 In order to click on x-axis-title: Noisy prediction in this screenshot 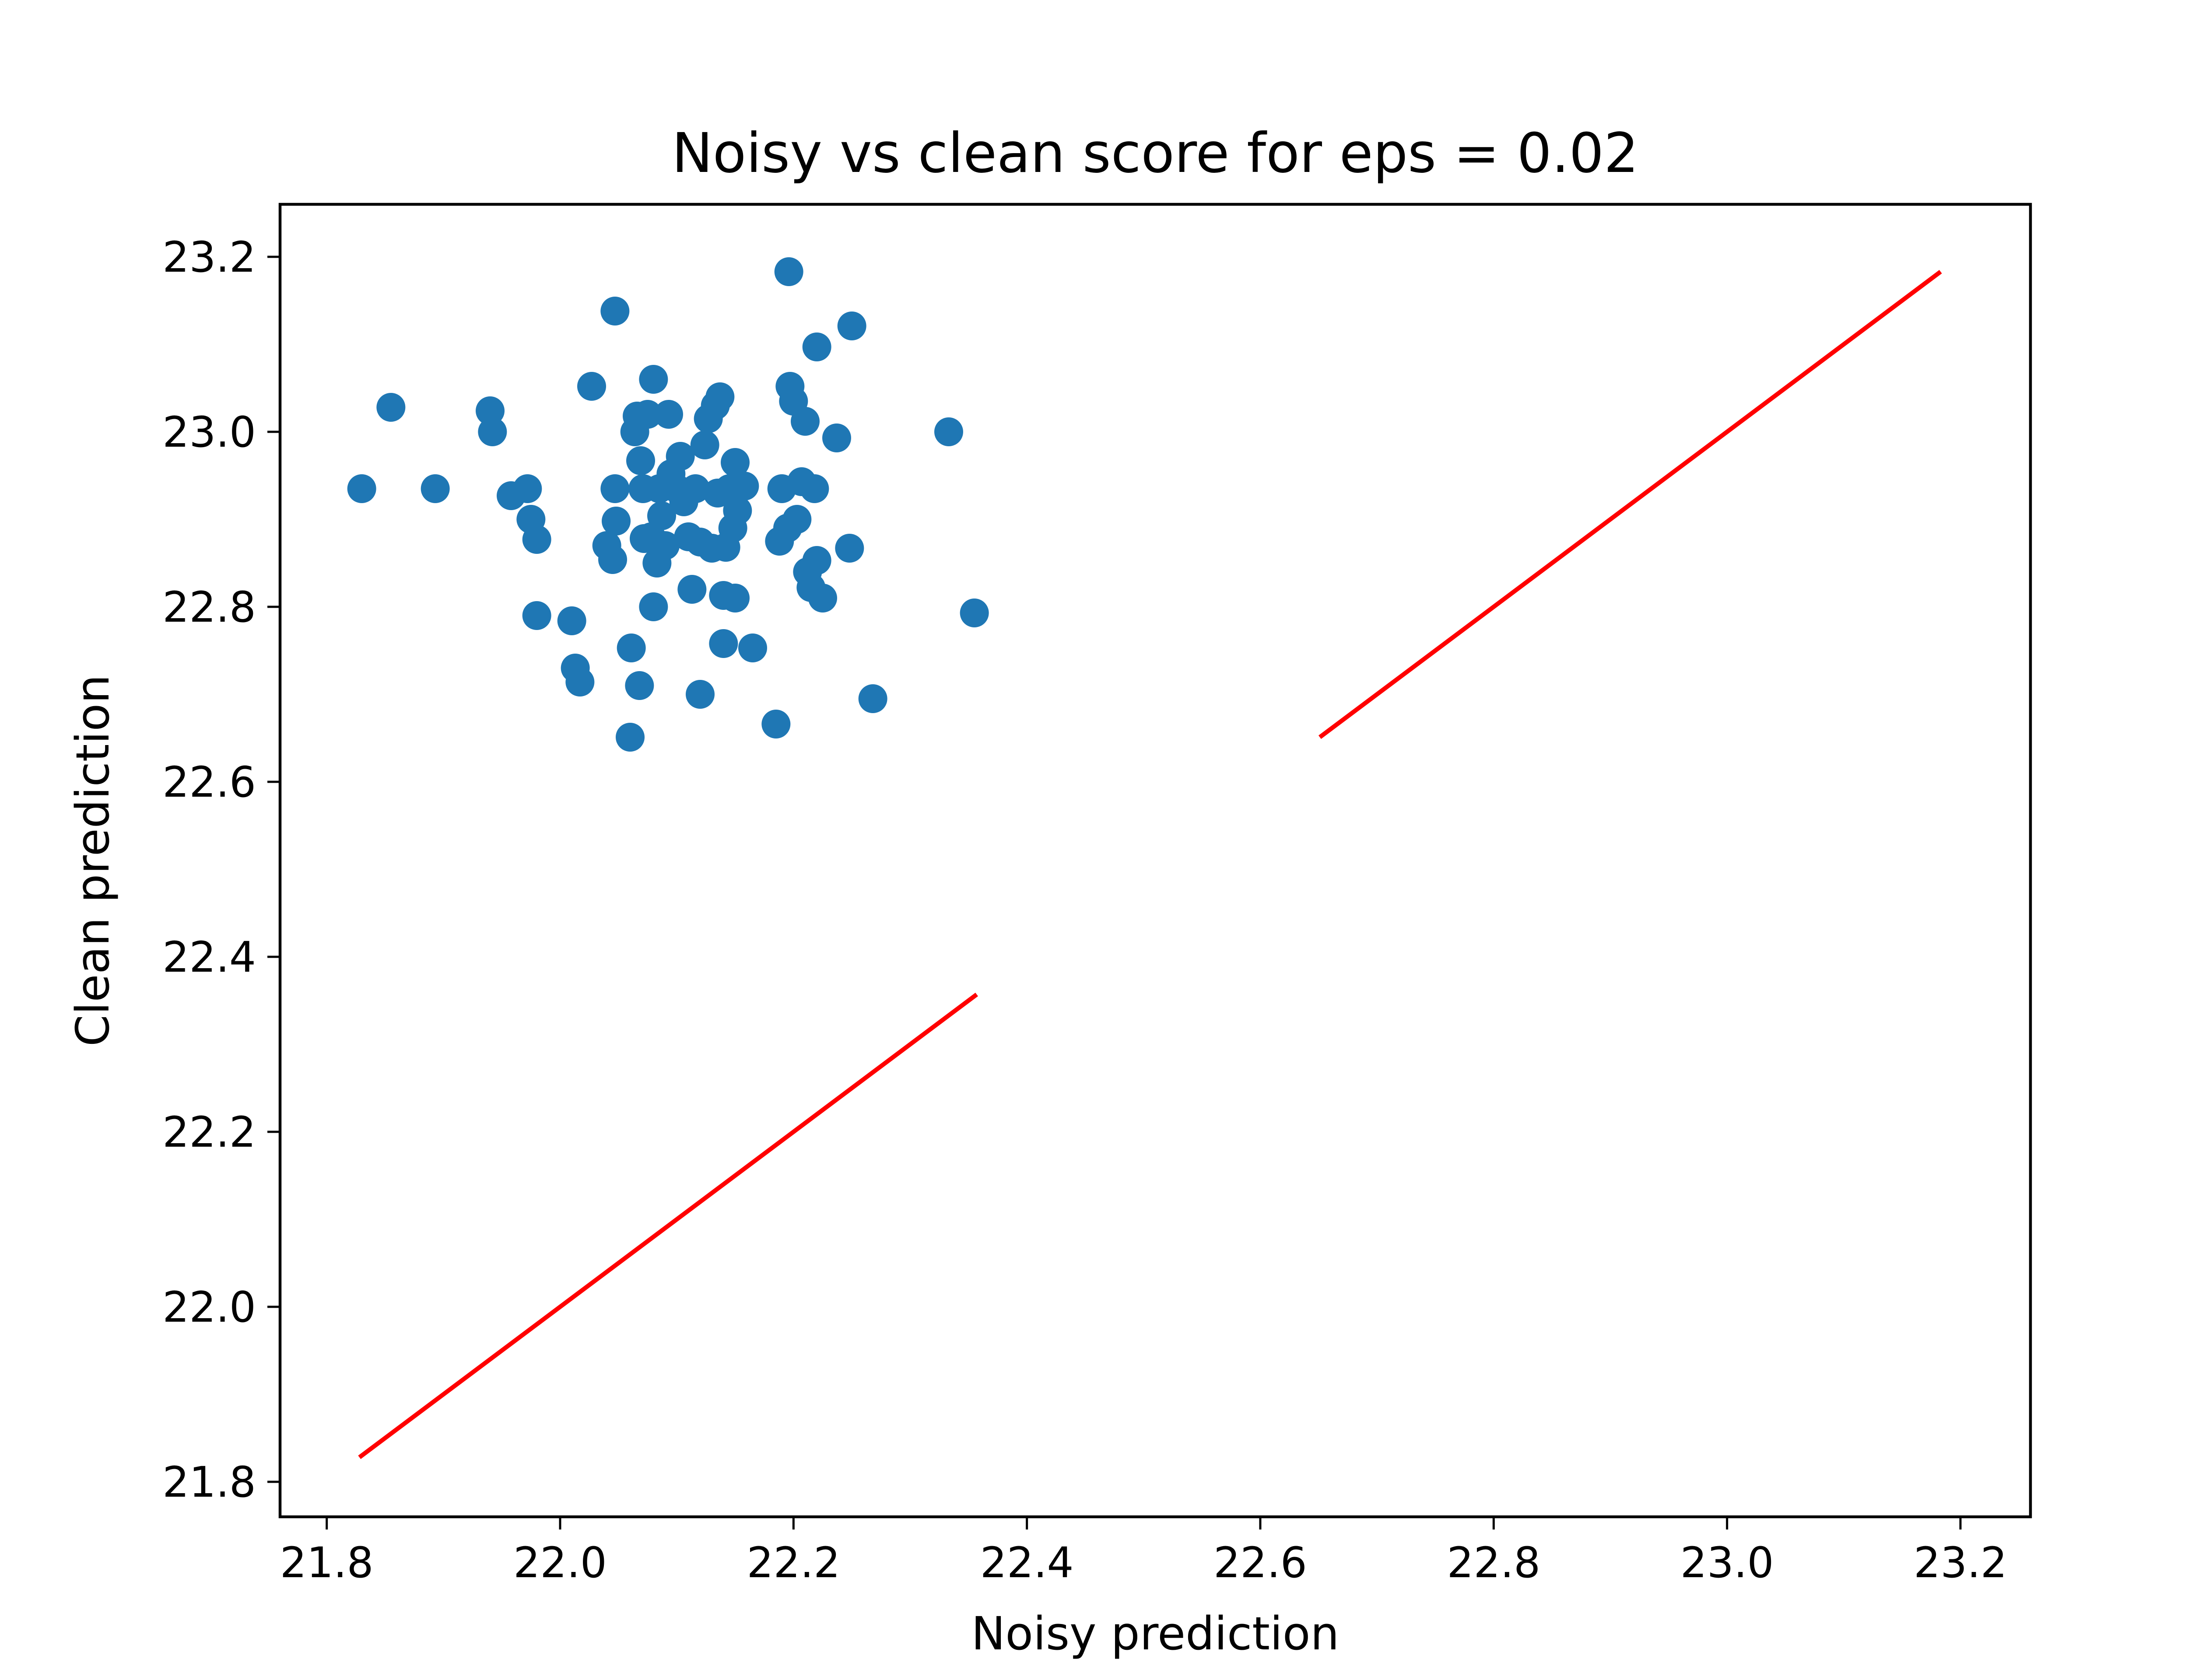, I will do `click(1155, 1633)`.